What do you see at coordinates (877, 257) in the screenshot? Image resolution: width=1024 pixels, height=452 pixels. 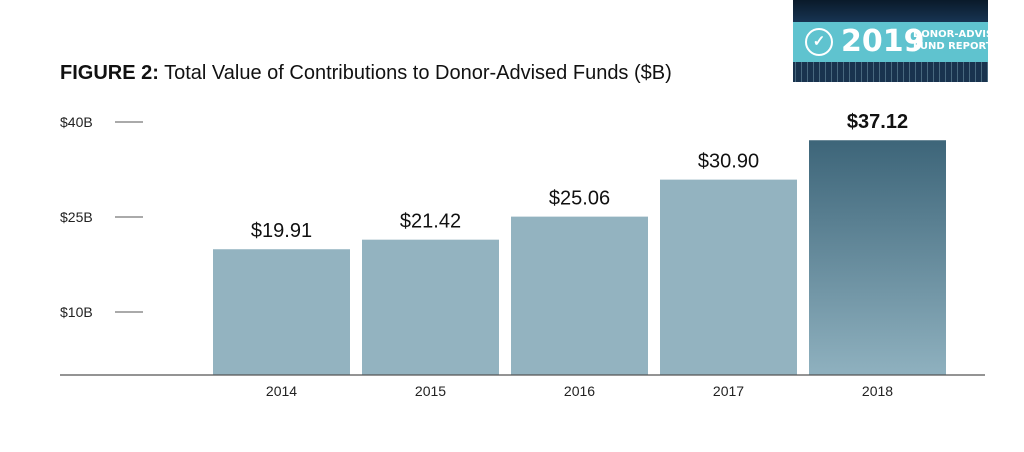 I see `bar-2018` at bounding box center [877, 257].